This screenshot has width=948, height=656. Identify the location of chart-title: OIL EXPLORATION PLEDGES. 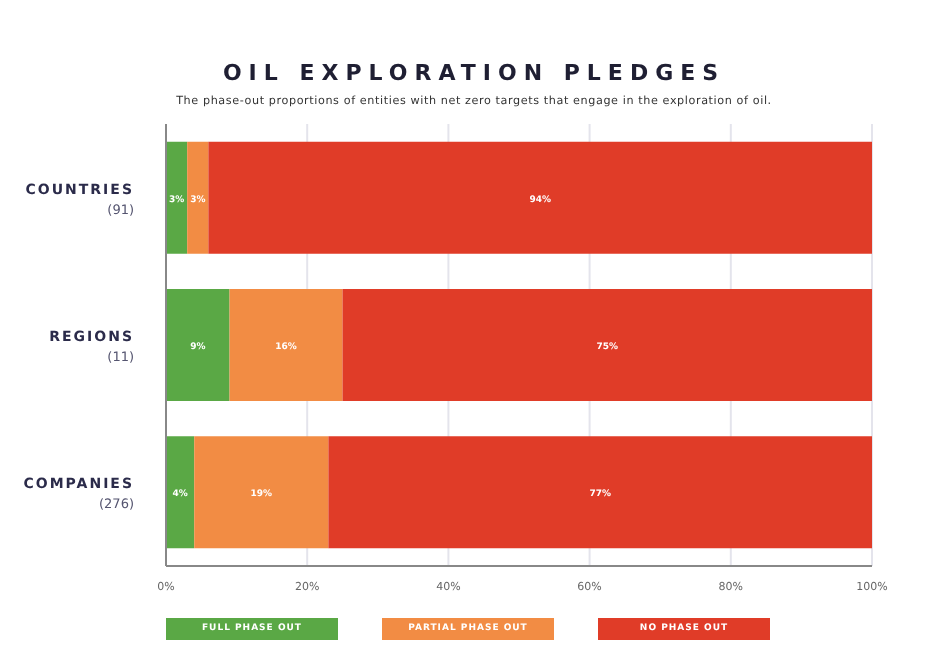
(474, 73).